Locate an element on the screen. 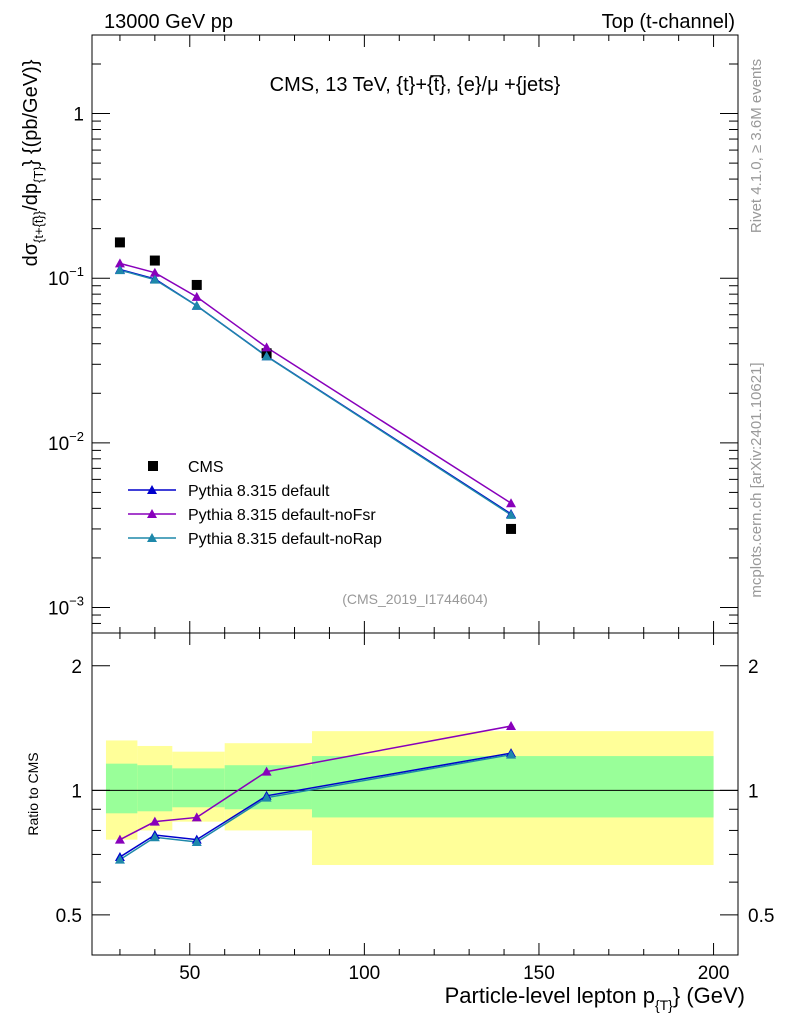 Image resolution: width=786 pixels, height=1024 pixels. ratio-tick-label-right: 2 is located at coordinates (753, 667).